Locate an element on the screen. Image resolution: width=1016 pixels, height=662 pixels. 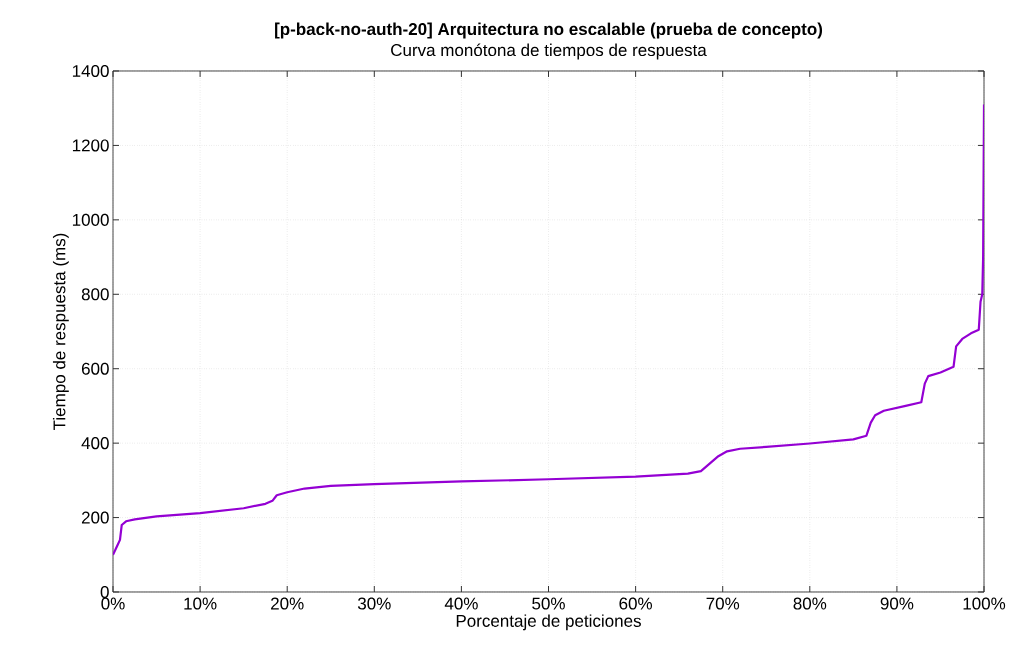
x-tick-label: 20% is located at coordinates (287, 603).